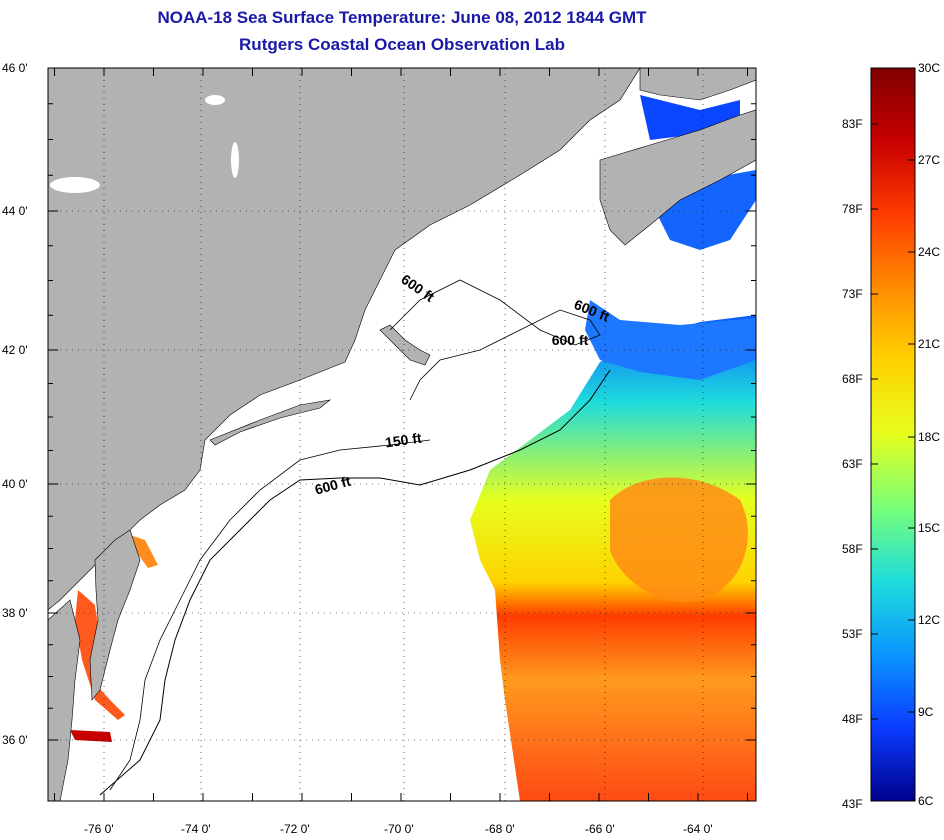 Image resolution: width=944 pixels, height=840 pixels. Describe the element at coordinates (91, 736) in the screenshot. I see `sst-pamlico-field` at that location.